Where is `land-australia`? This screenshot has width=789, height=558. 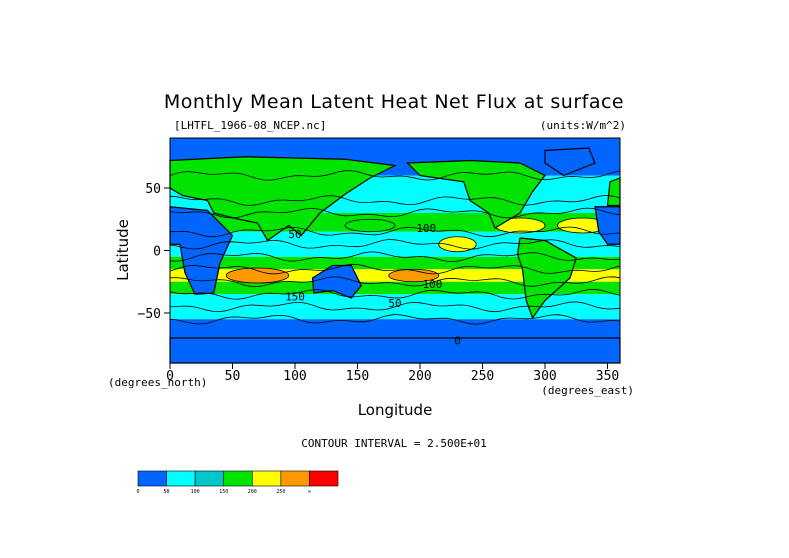 land-australia is located at coordinates (336, 281).